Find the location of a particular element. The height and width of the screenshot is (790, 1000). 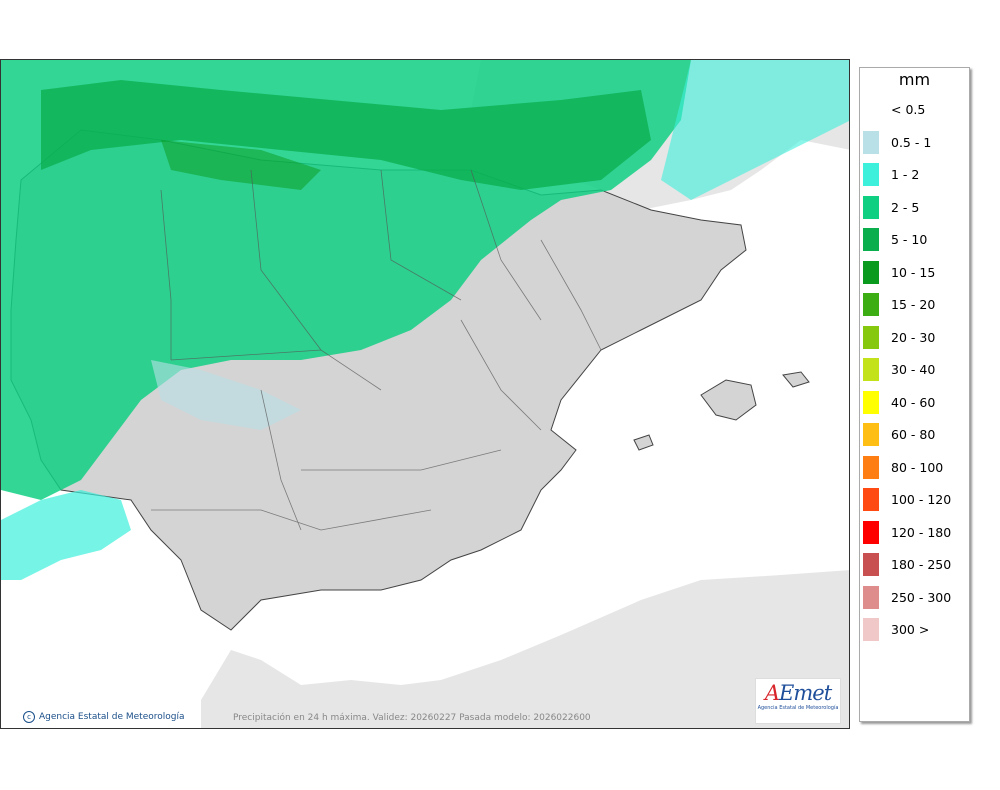

legend-item: 80 - 100 is located at coordinates (903, 467).